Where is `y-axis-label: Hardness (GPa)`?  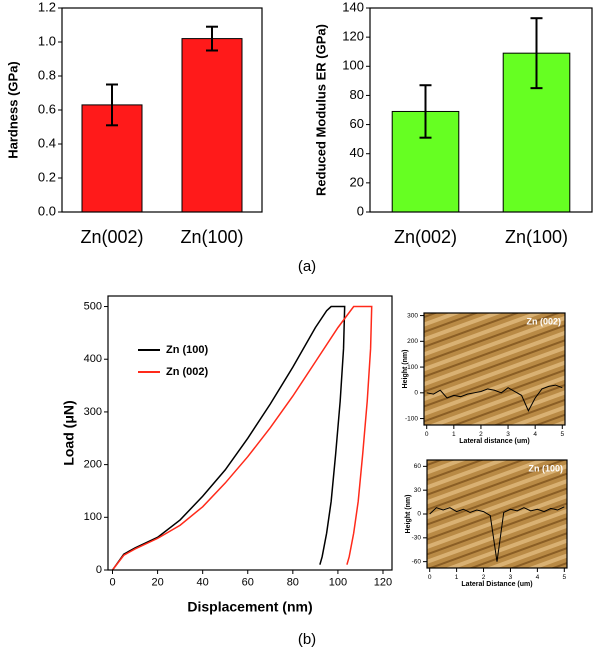
y-axis-label: Hardness (GPa) is located at coordinates (12, 110).